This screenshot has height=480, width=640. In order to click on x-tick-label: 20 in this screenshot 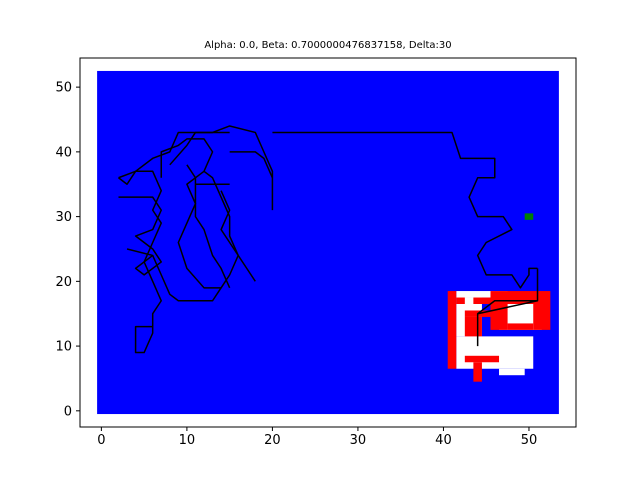, I will do `click(272, 440)`.